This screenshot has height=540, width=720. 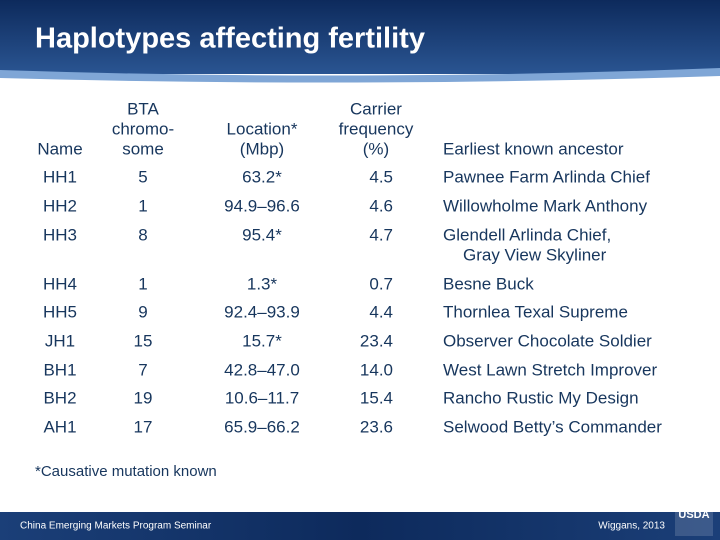 I want to click on cell-text: 94.9–96.6, so click(x=262, y=205).